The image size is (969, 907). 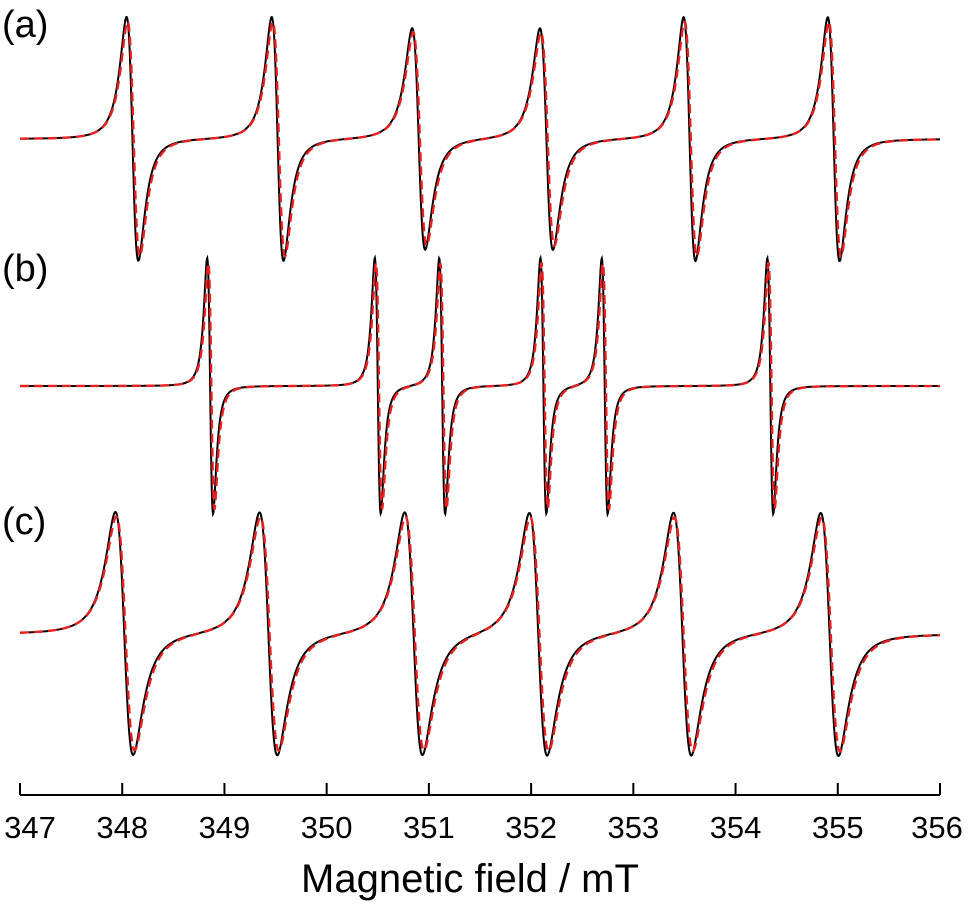 What do you see at coordinates (483, 814) in the screenshot?
I see `x-axis: 347 348 349 350 351 352 353 354 355 356` at bounding box center [483, 814].